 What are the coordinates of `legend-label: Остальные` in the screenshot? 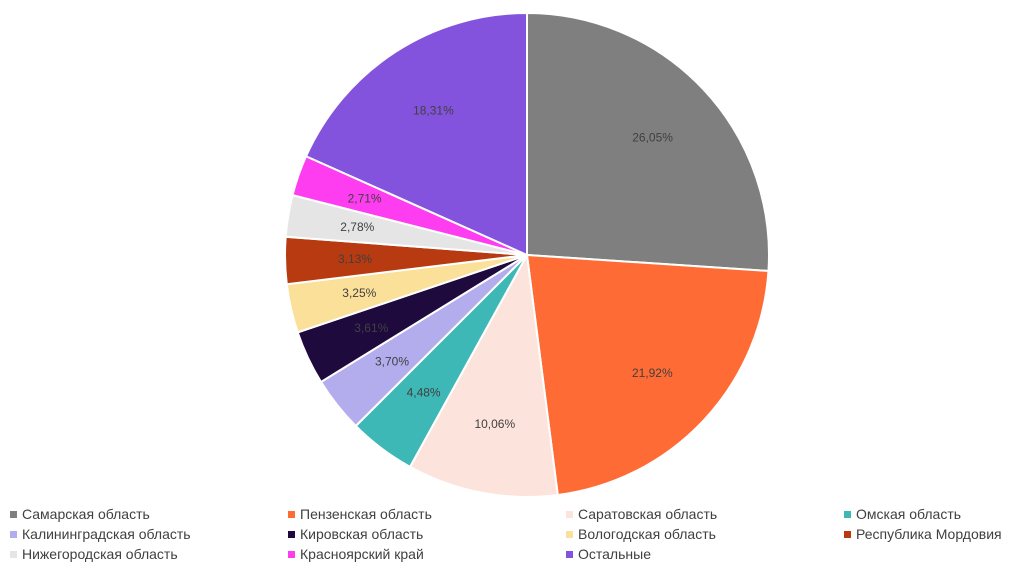 It's located at (614, 554).